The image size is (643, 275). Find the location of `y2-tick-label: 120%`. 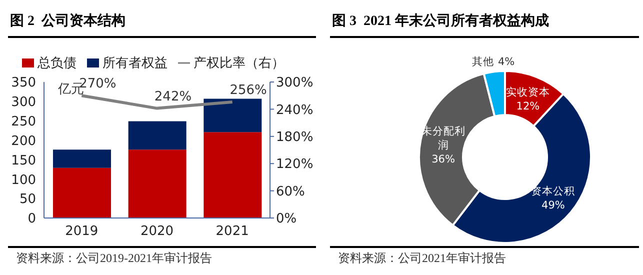

y2-tick-label: 120% is located at coordinates (295, 164).